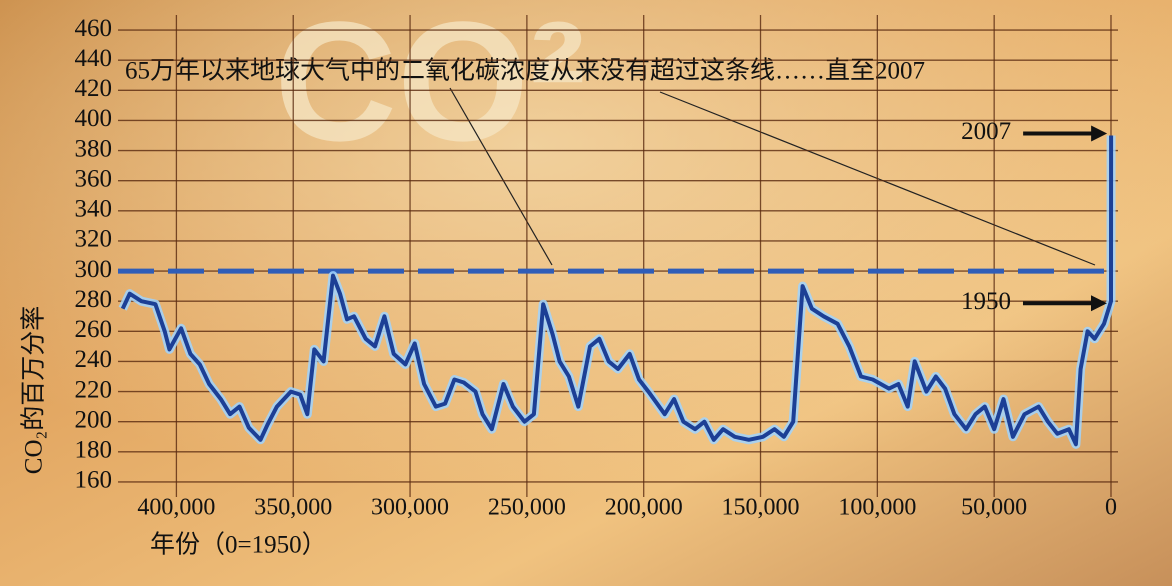 The image size is (1172, 586). Describe the element at coordinates (238, 545) in the screenshot. I see `x-axis-label: 年份（0=1950）` at that location.